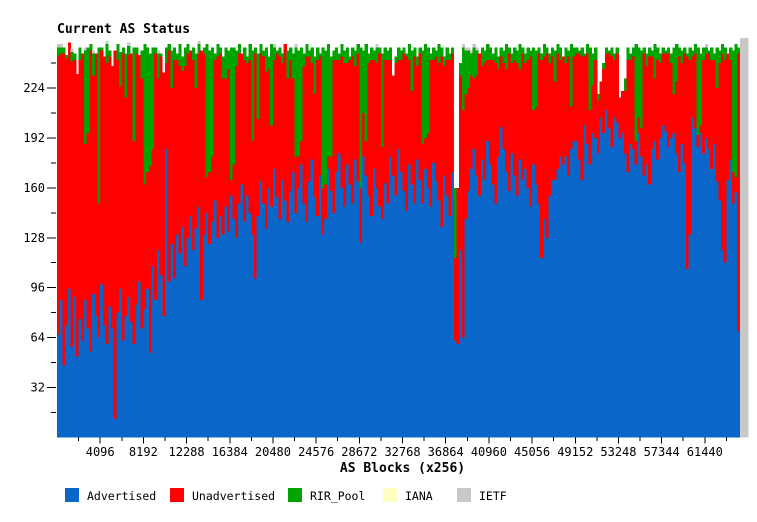  Describe the element at coordinates (402, 452) in the screenshot. I see `svg-text: 32768` at that location.